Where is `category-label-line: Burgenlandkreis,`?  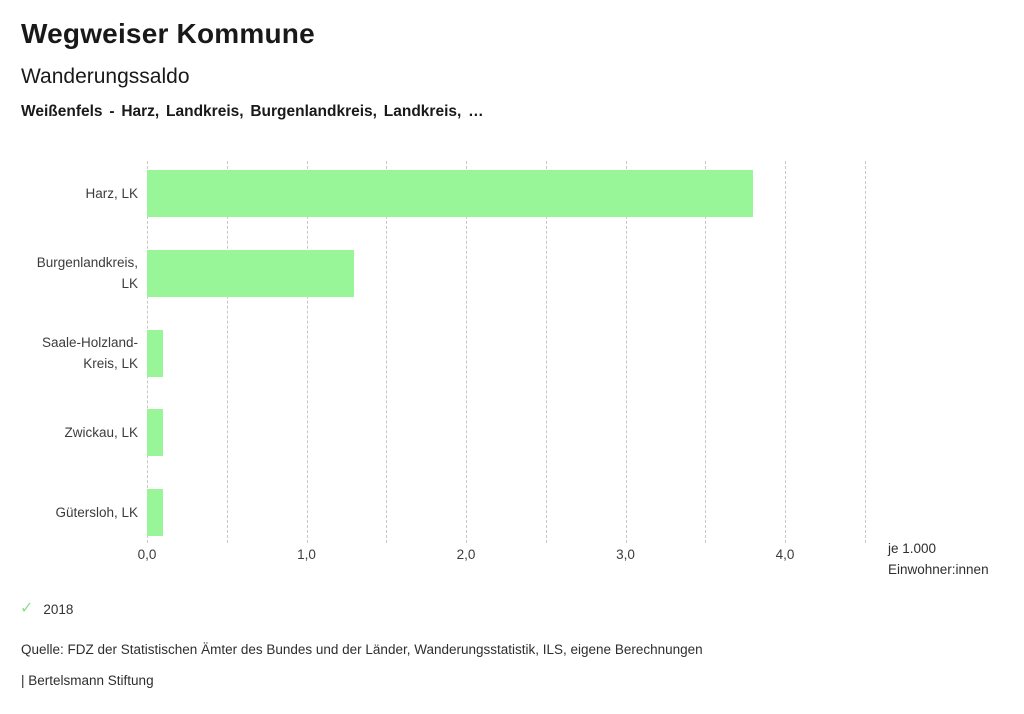 category-label-line: Burgenlandkreis, is located at coordinates (87, 263).